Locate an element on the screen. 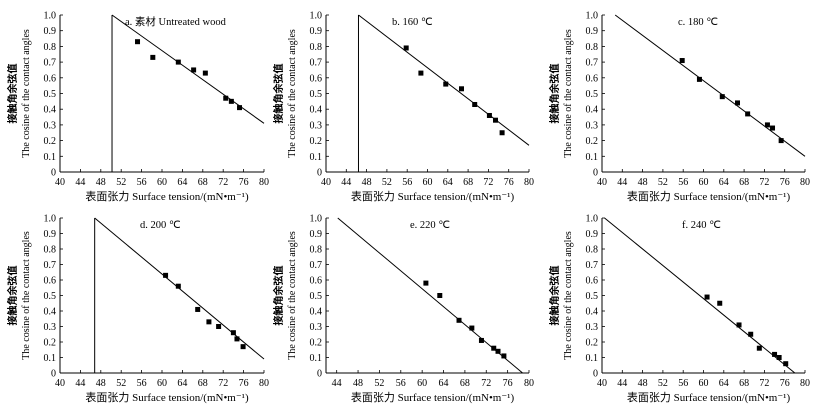  x-axis-label: 表面张力 Surface tension/(mN•m⁻¹) is located at coordinates (433, 397).